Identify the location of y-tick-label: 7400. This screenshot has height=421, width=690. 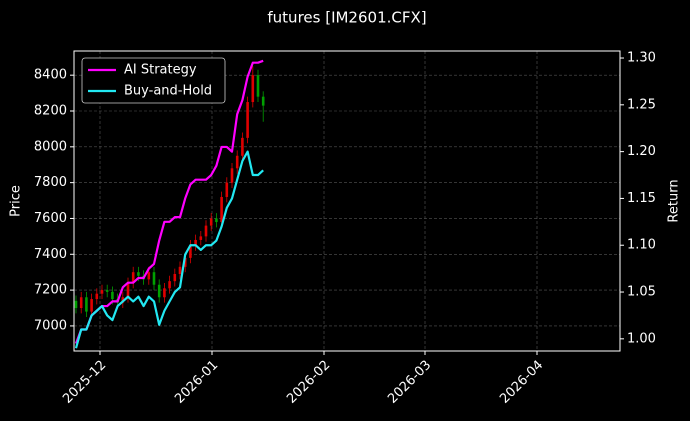
(50, 254).